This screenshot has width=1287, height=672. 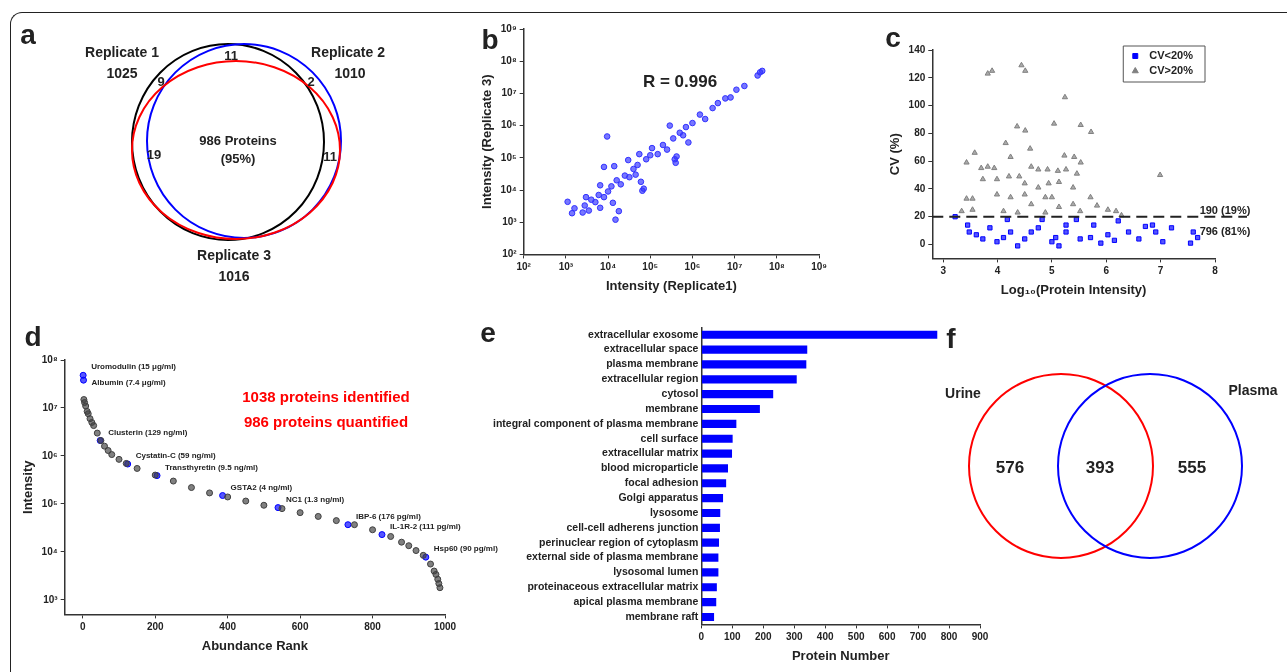 I want to click on y-tick-label: lysosome, so click(x=674, y=511).